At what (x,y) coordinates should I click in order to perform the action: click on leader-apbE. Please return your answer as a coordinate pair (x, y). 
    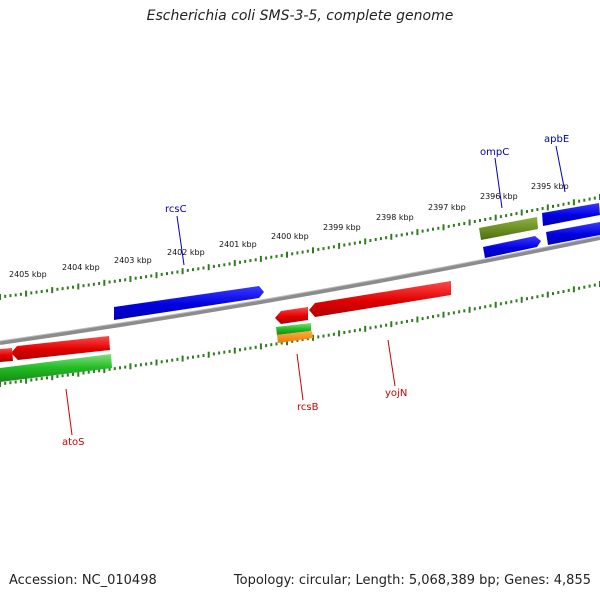
    Looking at the image, I should click on (560, 169).